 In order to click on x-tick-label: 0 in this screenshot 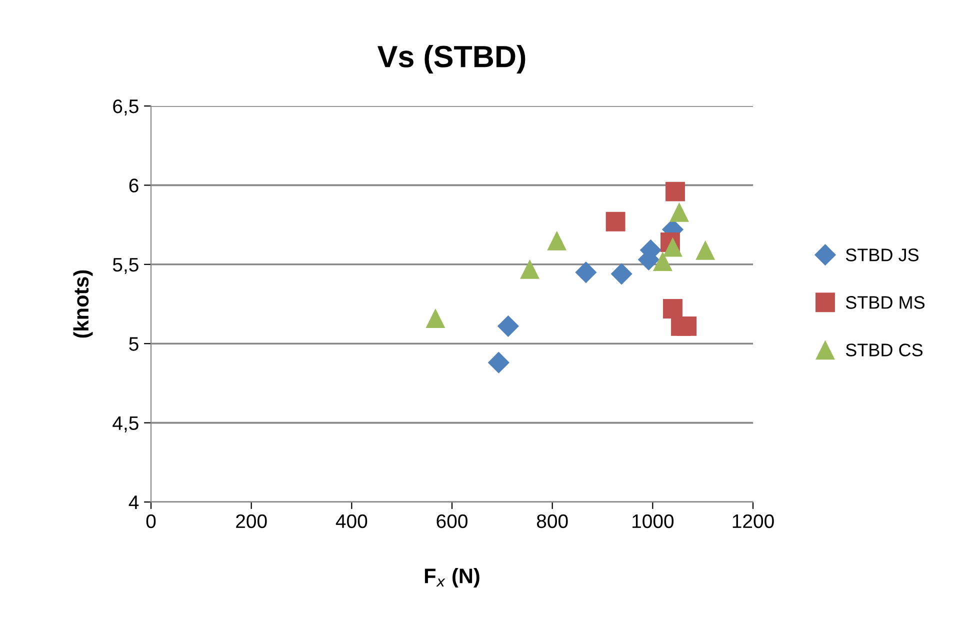, I will do `click(151, 521)`.